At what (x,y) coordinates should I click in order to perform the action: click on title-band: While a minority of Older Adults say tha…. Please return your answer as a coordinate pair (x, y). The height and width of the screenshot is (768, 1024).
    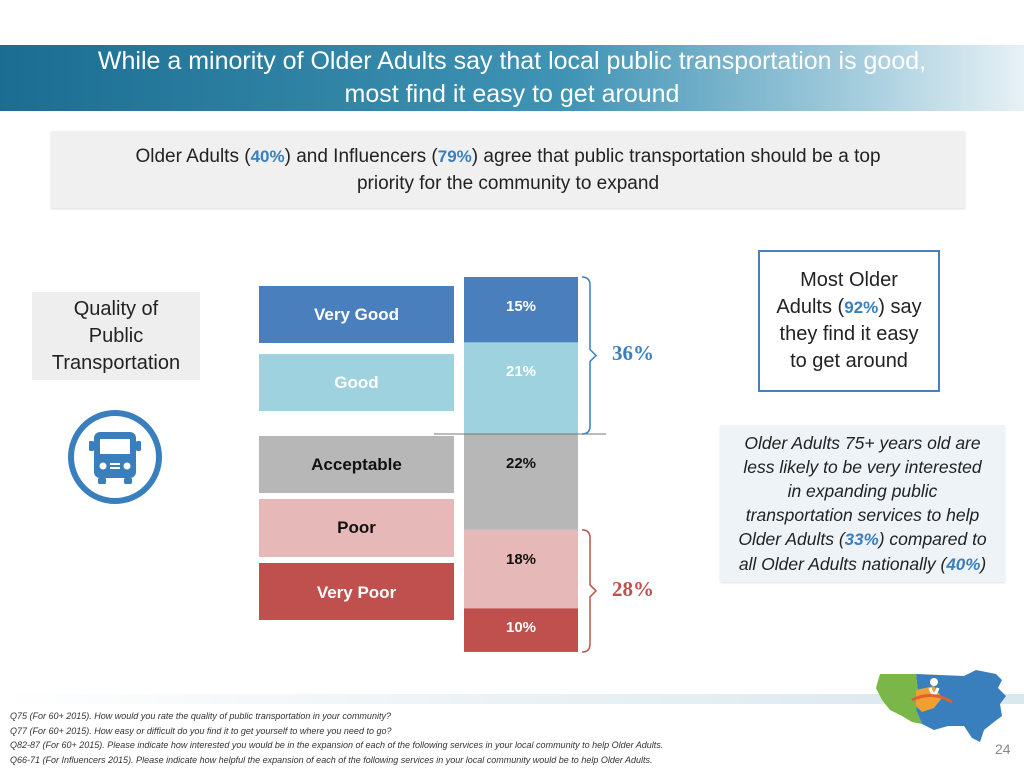
    Looking at the image, I should click on (512, 78).